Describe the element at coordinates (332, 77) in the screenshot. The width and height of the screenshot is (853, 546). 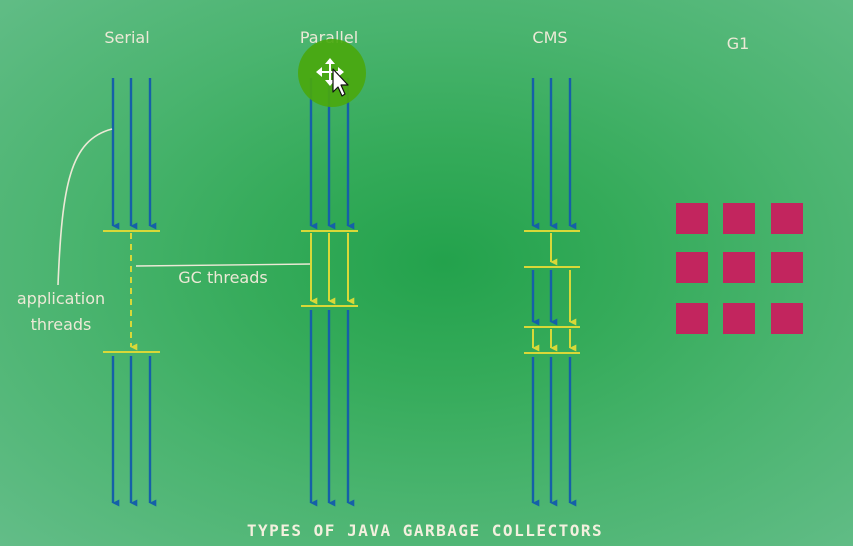
I see `move-cursor-icon` at that location.